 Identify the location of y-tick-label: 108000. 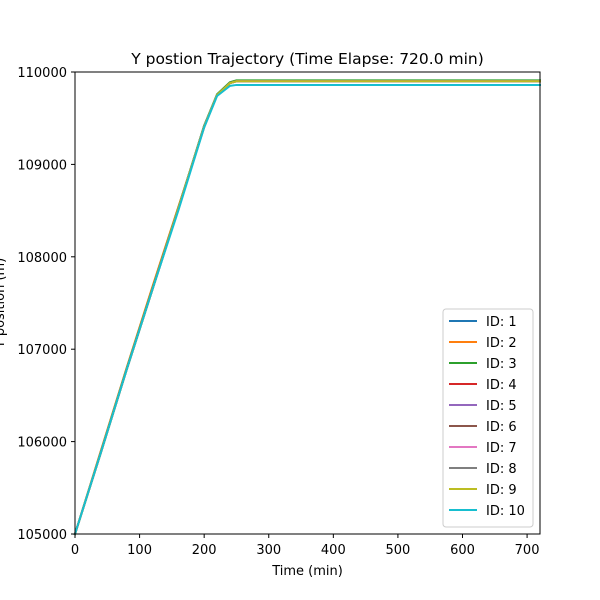
(42, 258).